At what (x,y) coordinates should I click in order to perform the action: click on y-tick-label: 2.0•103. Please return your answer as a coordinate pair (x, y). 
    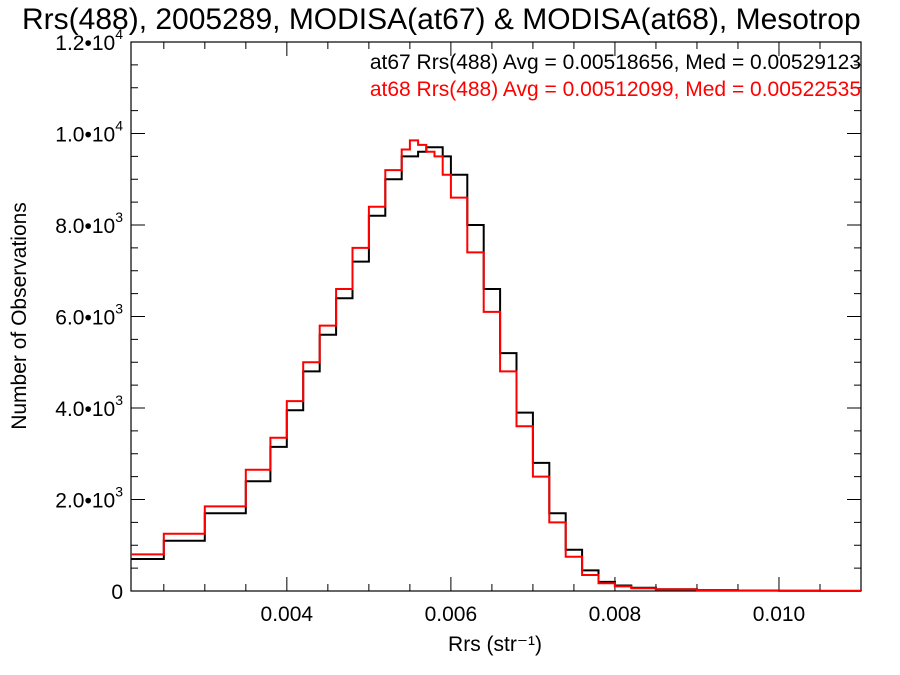
    Looking at the image, I should click on (89, 498).